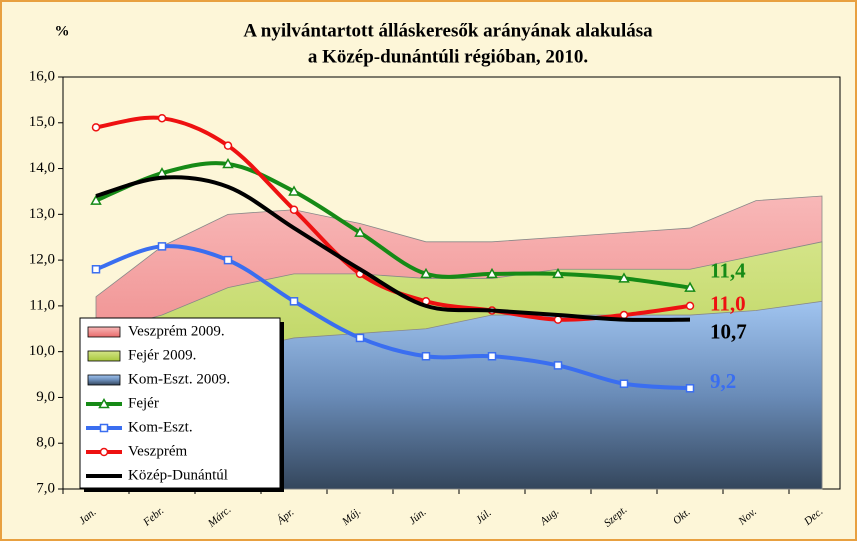  Describe the element at coordinates (179, 379) in the screenshot. I see `legend-label: Kom-Eszt. 2009.` at that location.